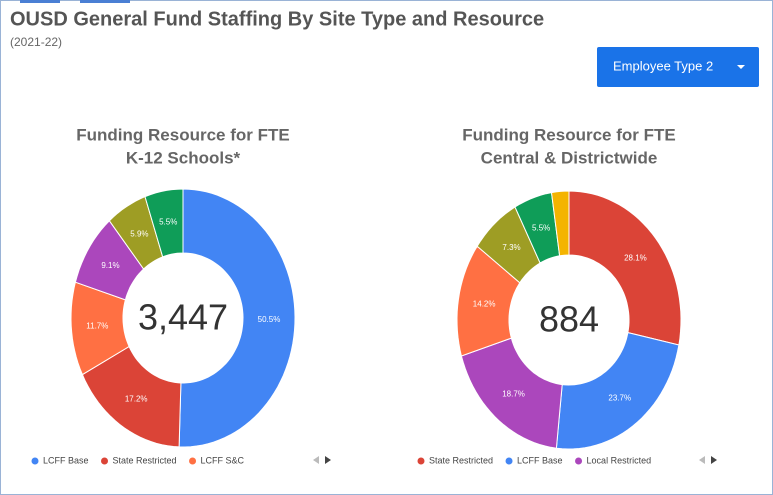 The image size is (773, 495). I want to click on center-total: 884, so click(569, 319).